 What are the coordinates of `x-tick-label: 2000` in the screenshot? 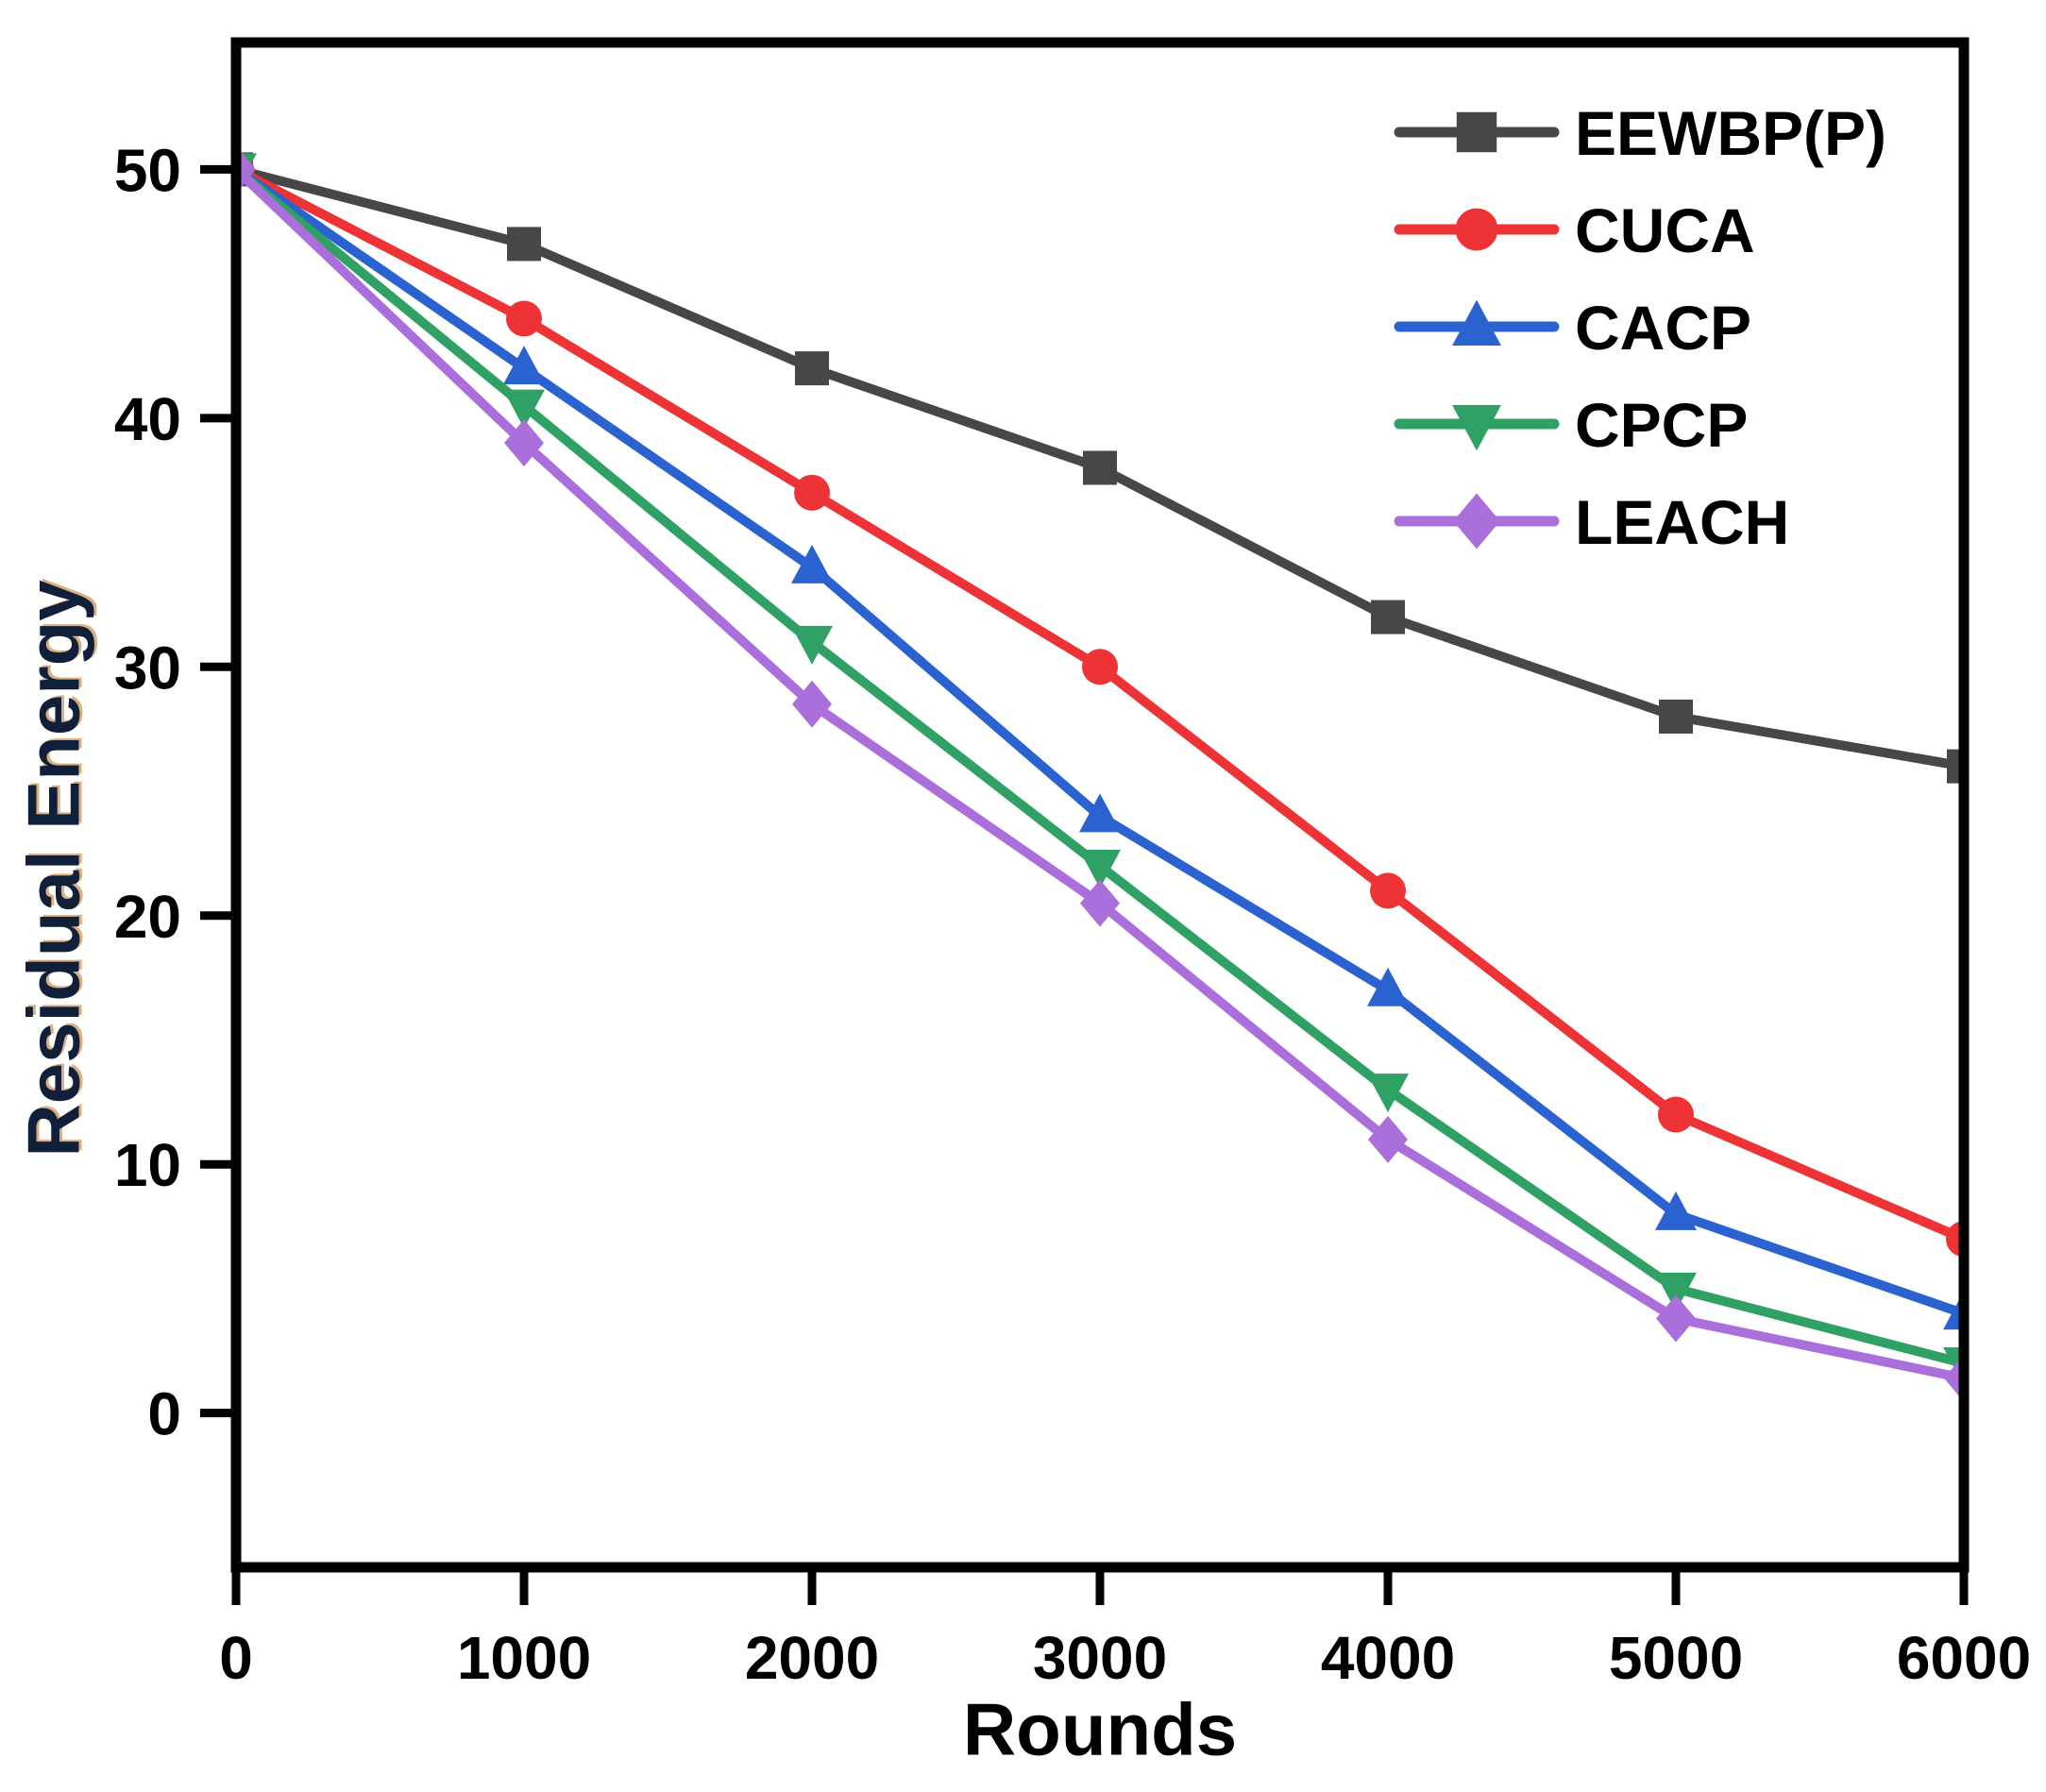 It's located at (812, 1658).